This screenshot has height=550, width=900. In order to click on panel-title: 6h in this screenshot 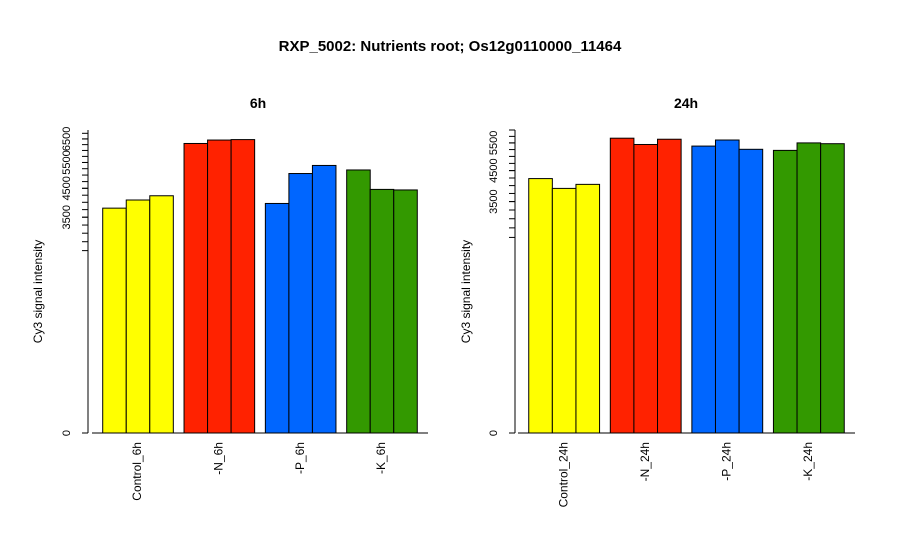, I will do `click(258, 103)`.